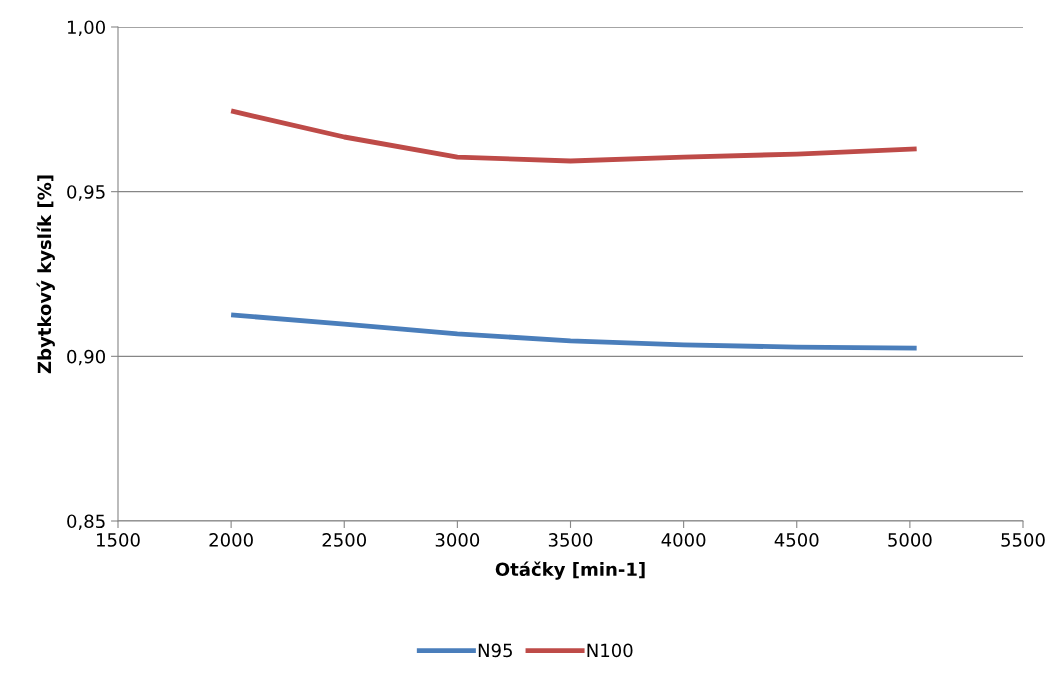  I want to click on y-tick-label: 0,85, so click(86, 522).